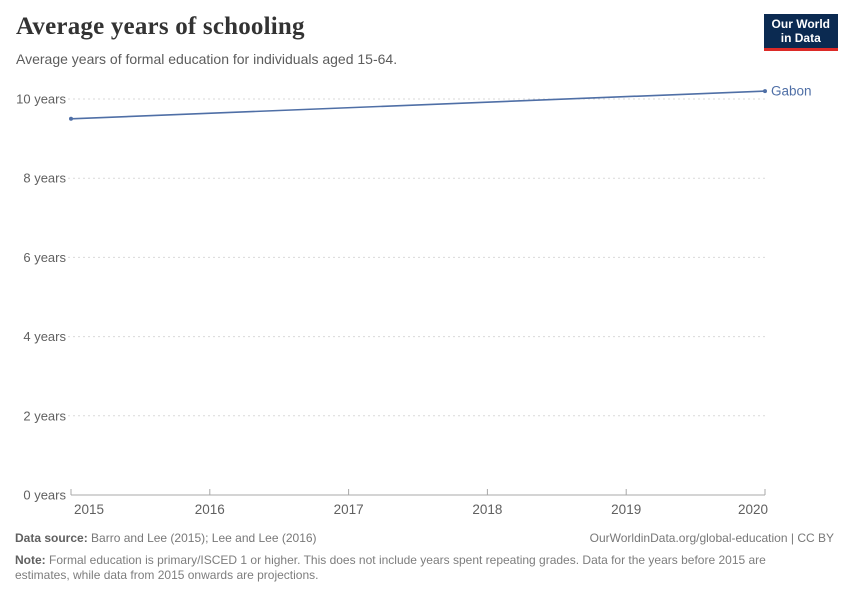  Describe the element at coordinates (800, 37) in the screenshot. I see `logo-text-line2: in Data` at that location.